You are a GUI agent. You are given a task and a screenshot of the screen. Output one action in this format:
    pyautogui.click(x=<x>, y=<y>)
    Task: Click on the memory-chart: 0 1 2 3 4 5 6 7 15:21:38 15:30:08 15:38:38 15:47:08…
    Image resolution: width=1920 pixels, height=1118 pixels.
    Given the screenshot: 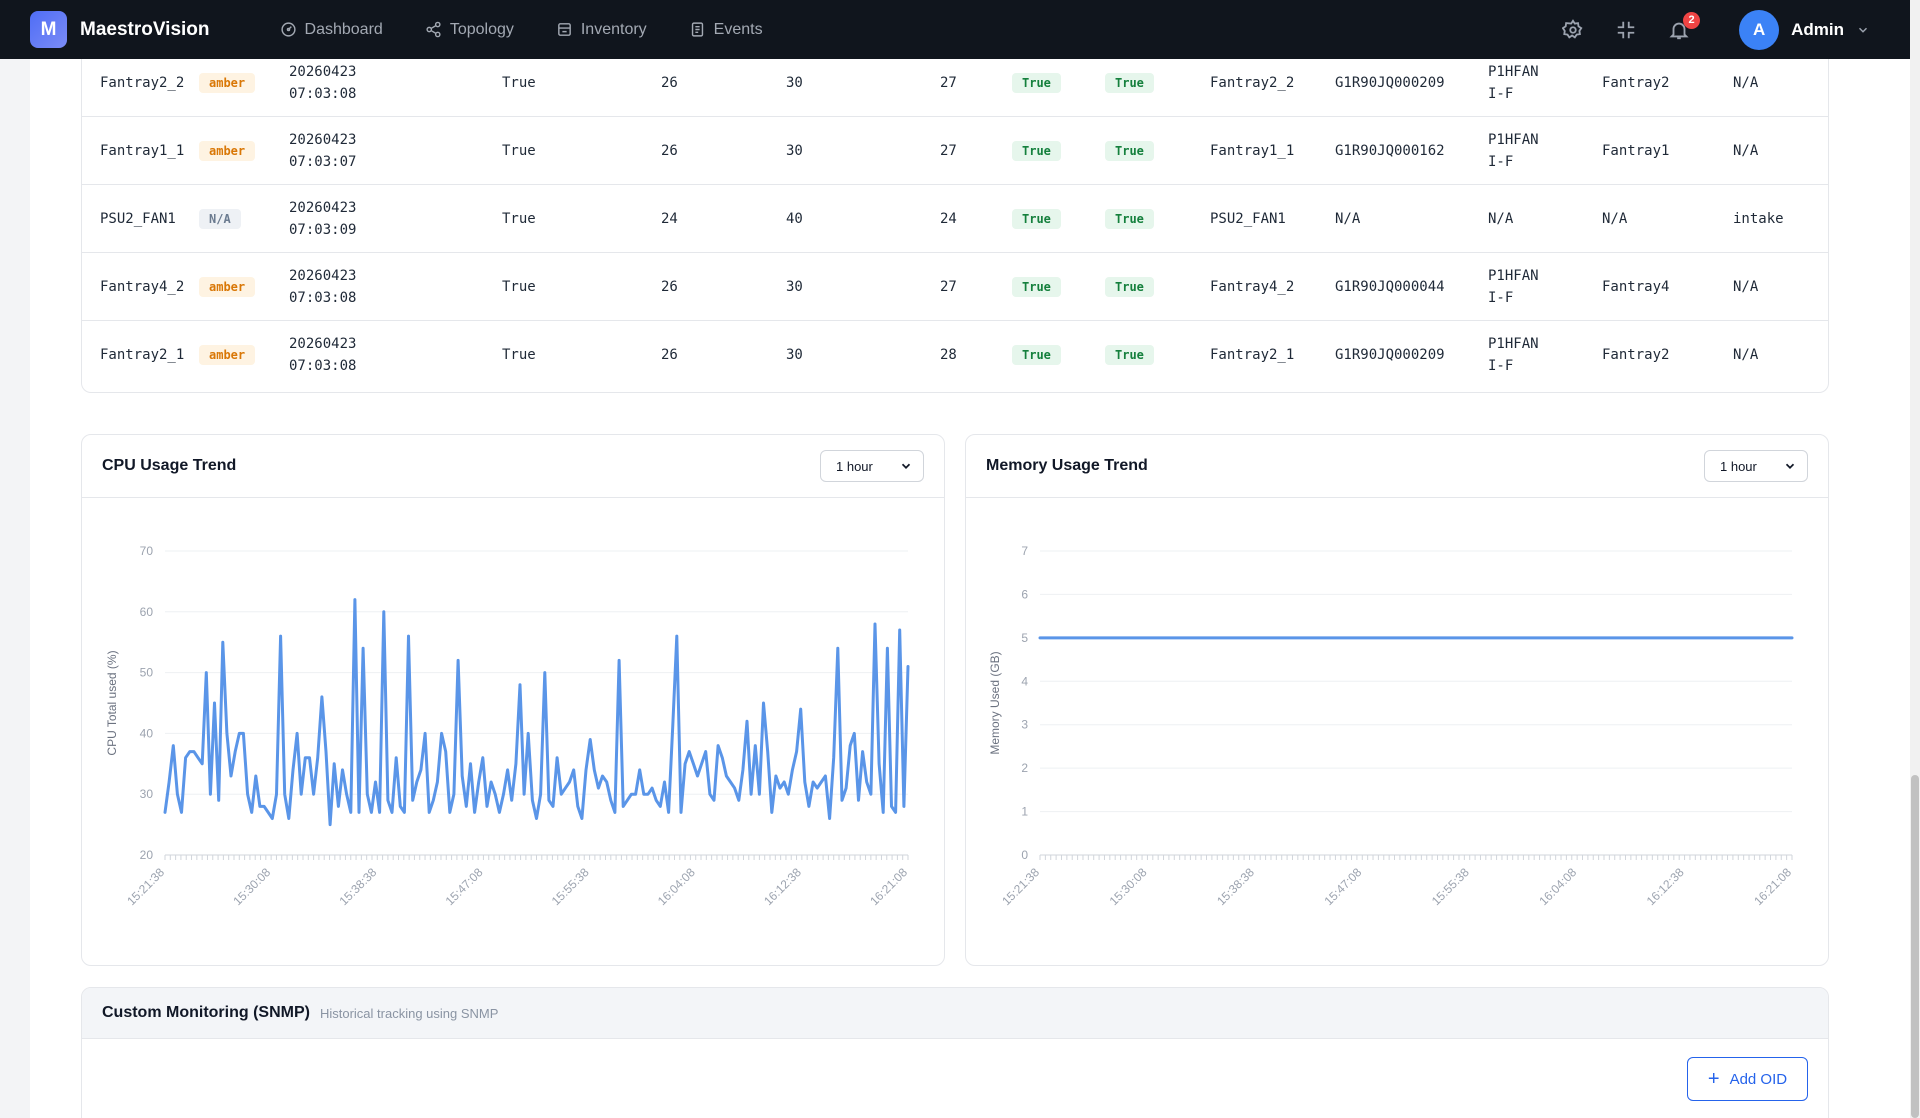 What is the action you would take?
    pyautogui.click(x=1391, y=726)
    